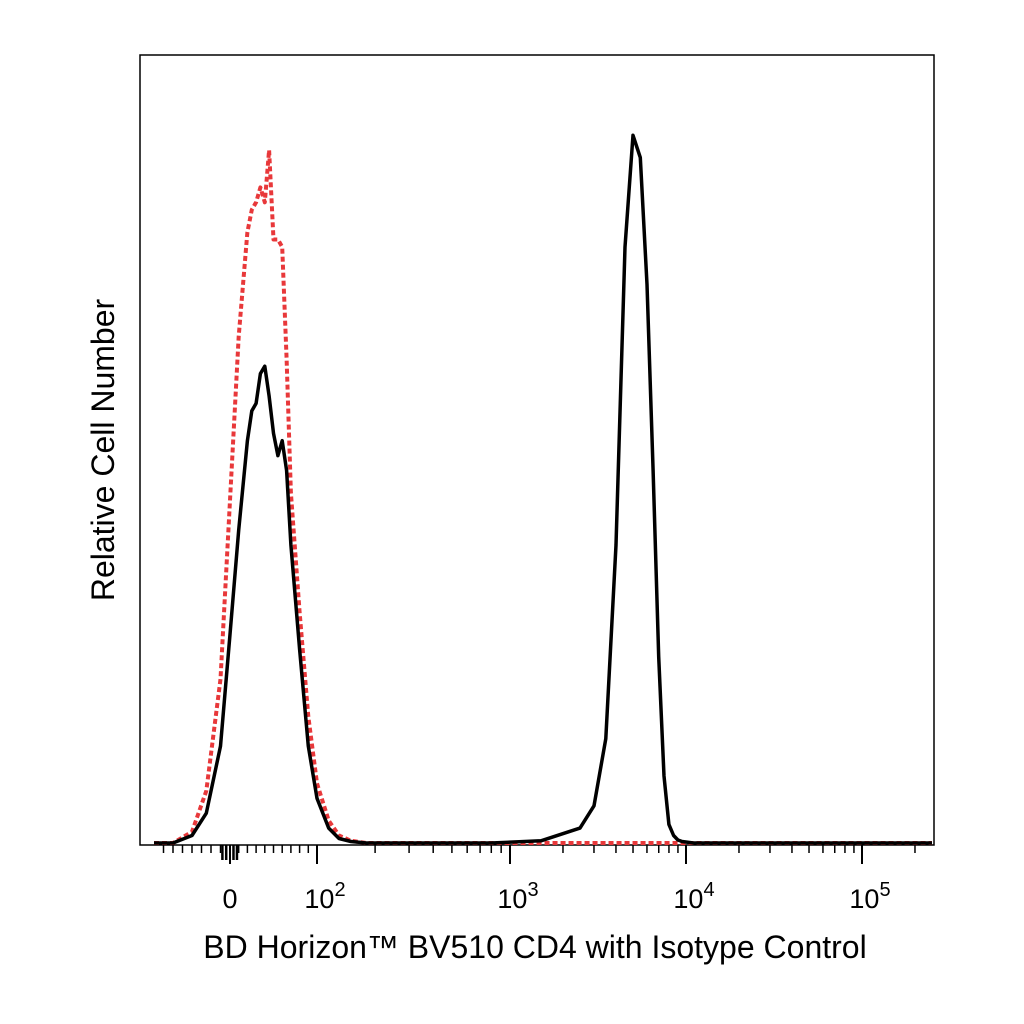 The width and height of the screenshot is (1024, 1024). Describe the element at coordinates (869, 896) in the screenshot. I see `x-tick-label: 10⁵` at that location.